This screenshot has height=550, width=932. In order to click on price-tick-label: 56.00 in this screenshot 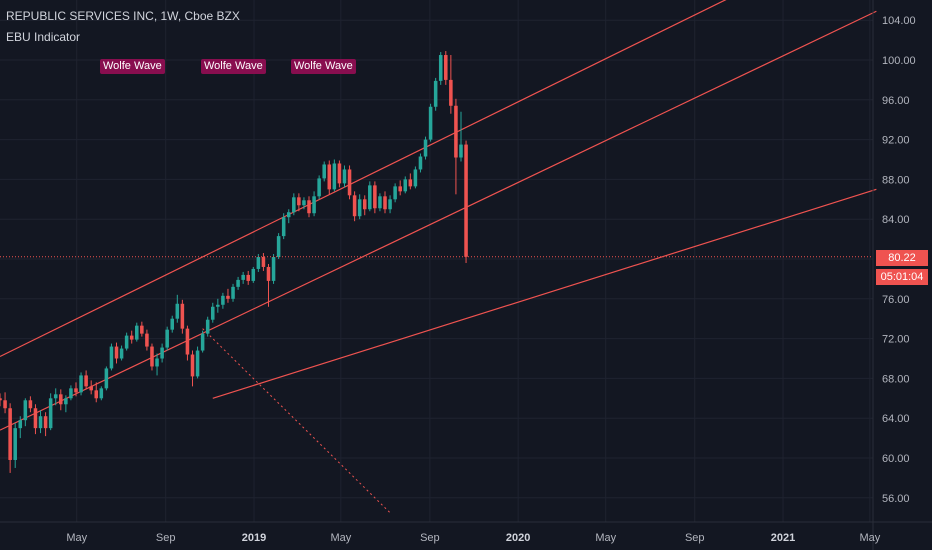, I will do `click(896, 499)`.